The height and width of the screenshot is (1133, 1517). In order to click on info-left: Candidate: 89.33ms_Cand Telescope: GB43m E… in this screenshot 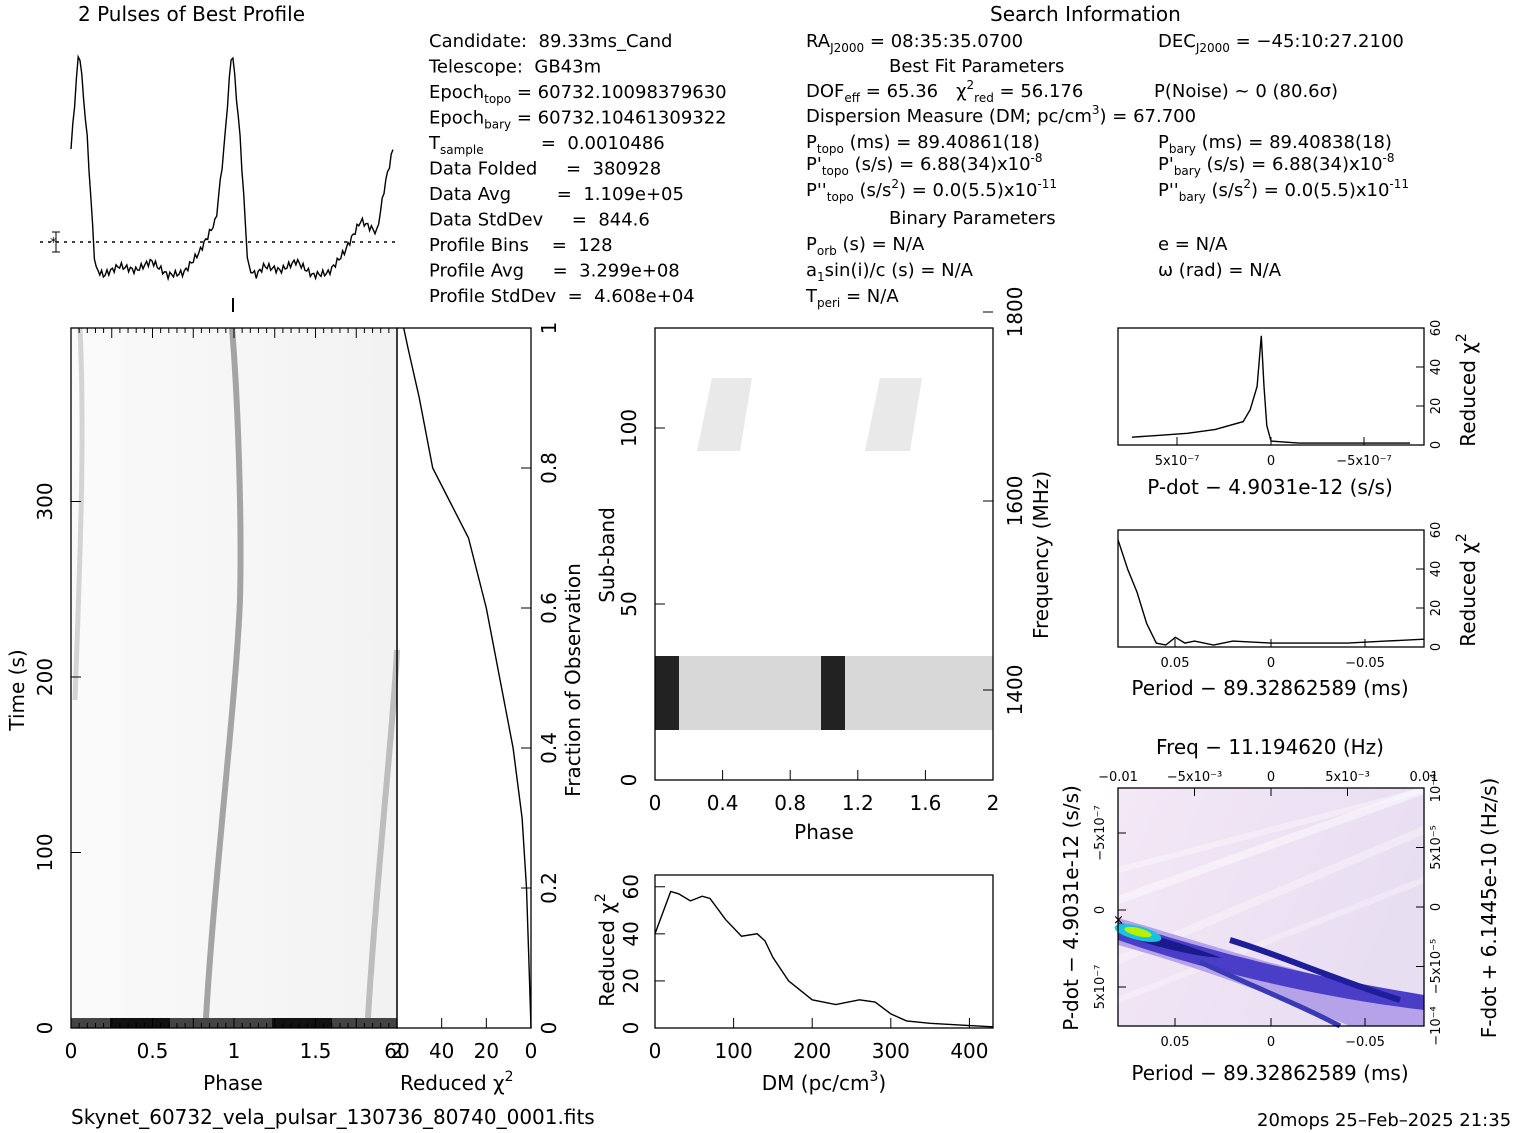, I will do `click(577, 169)`.